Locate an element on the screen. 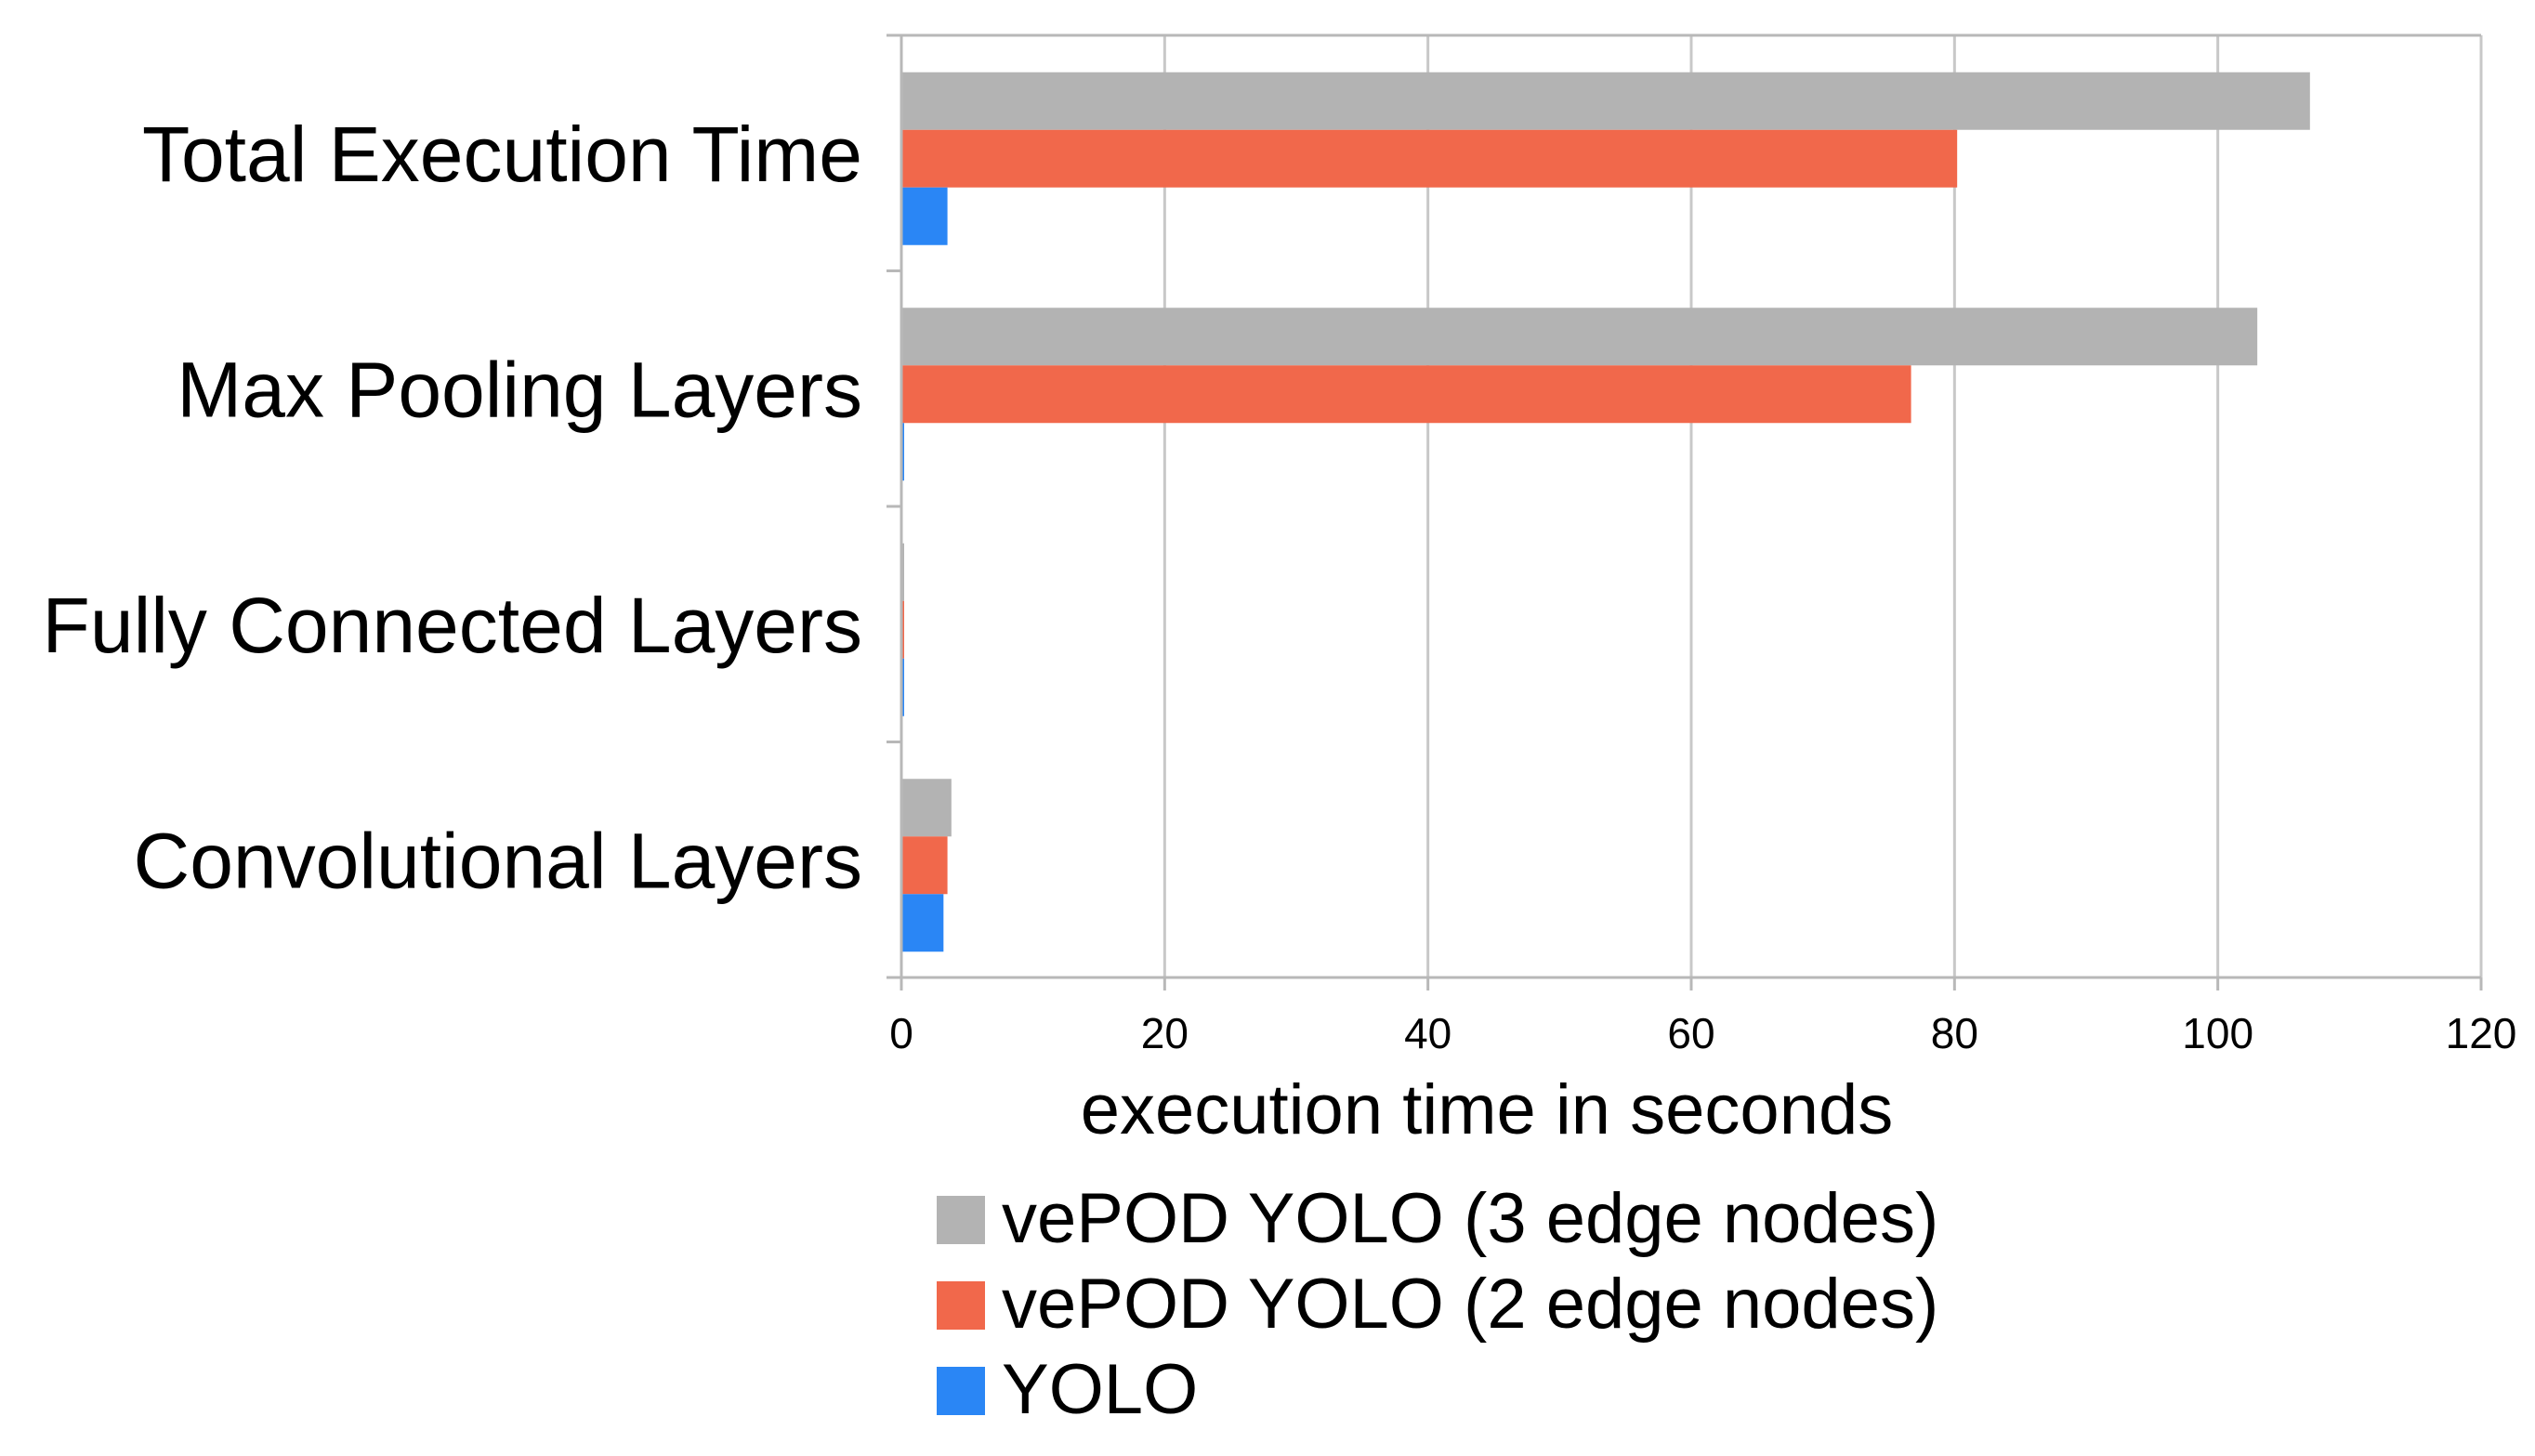 The image size is (2535, 1456). x-tick-label: 100 is located at coordinates (2217, 1033).